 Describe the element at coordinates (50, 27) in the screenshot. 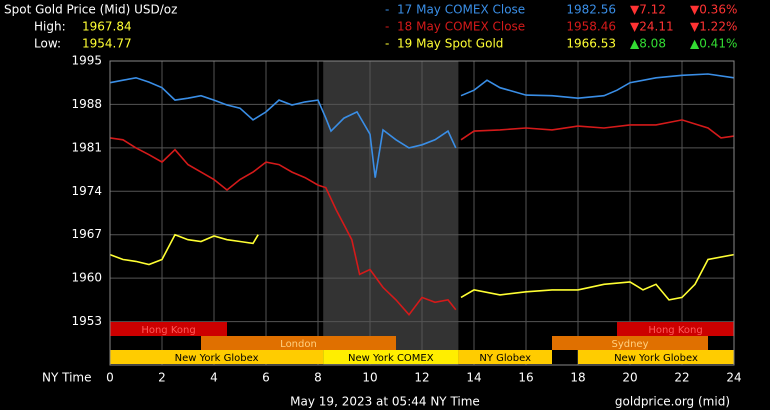

I see `high-label: High:` at that location.